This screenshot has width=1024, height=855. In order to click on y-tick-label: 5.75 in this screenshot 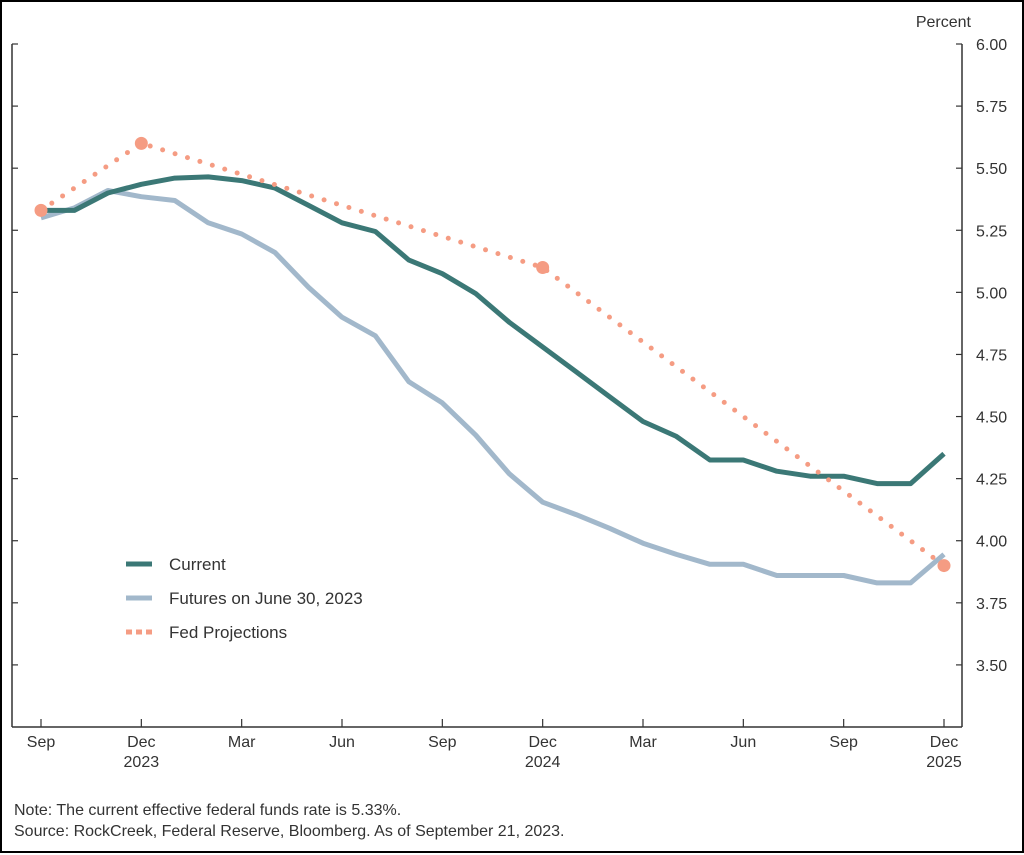, I will do `click(991, 107)`.